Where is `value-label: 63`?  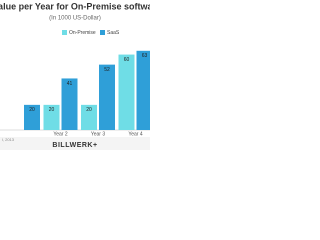 value-label: 63 is located at coordinates (145, 56).